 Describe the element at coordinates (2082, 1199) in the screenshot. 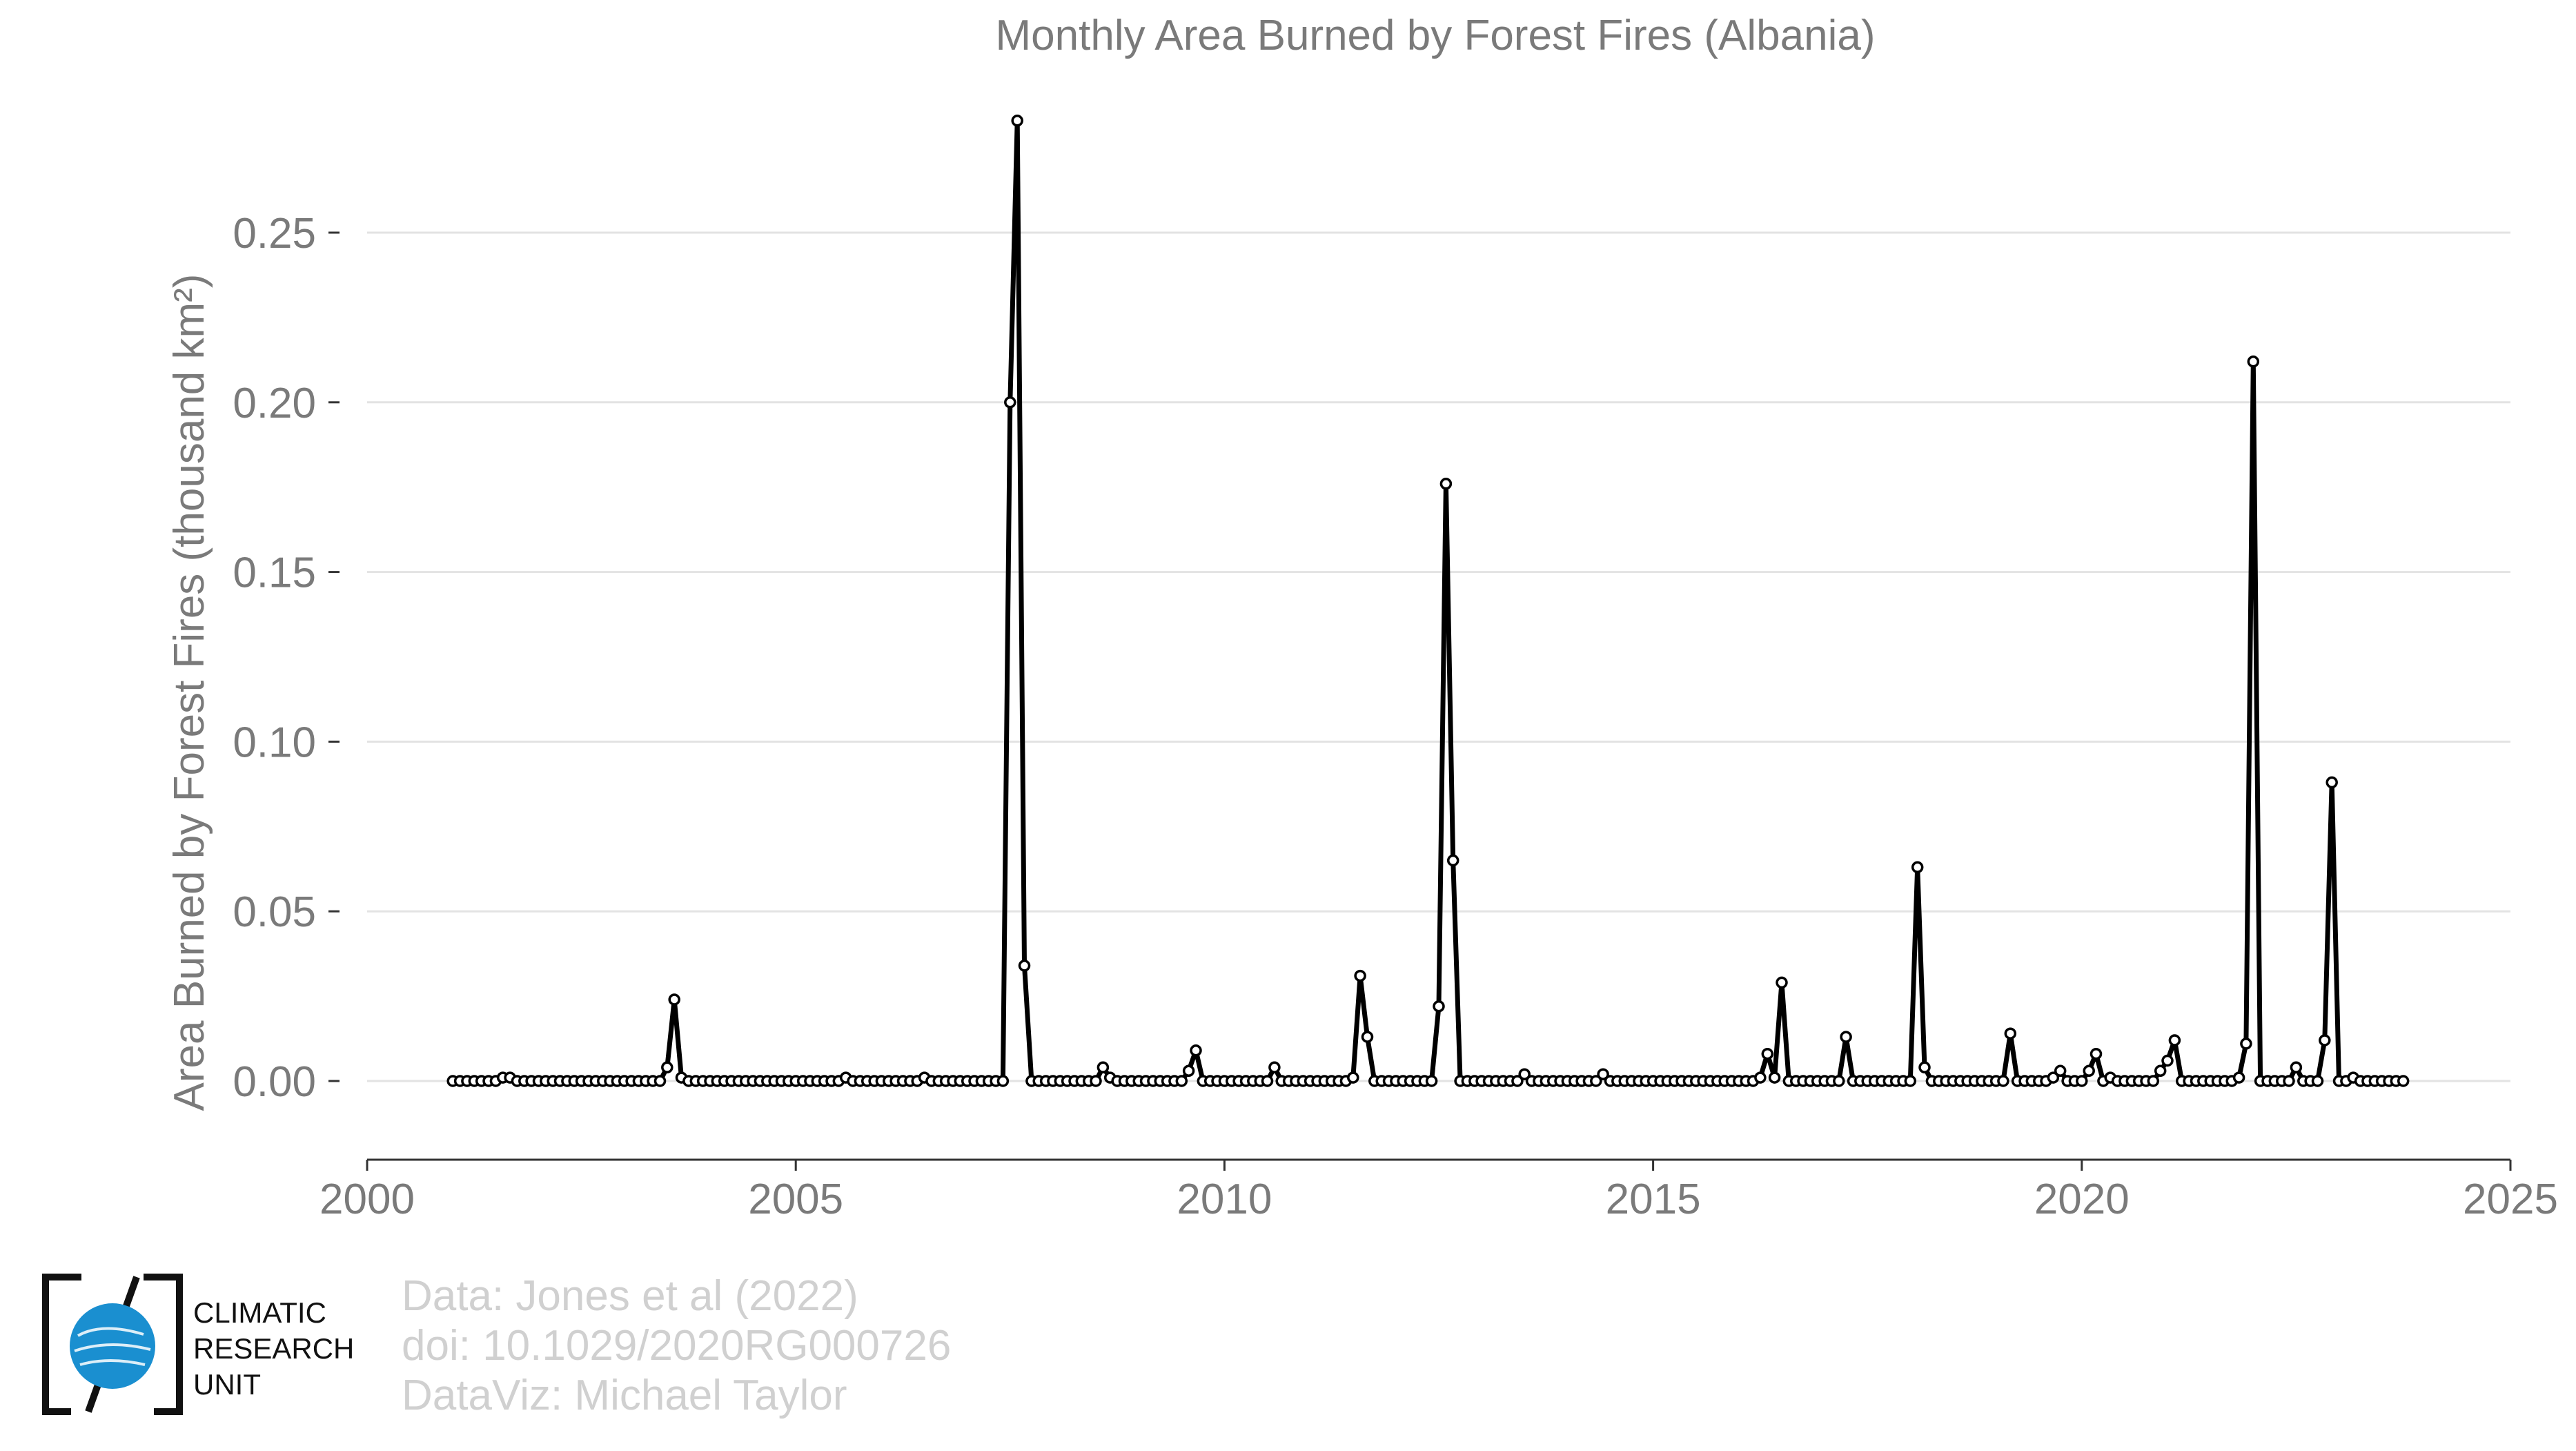

I see `x-tick-label: 2020` at that location.